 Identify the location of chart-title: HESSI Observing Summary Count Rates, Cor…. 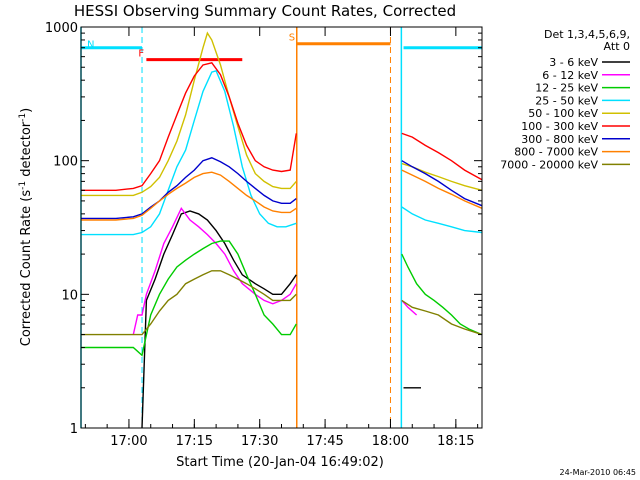
(265, 11).